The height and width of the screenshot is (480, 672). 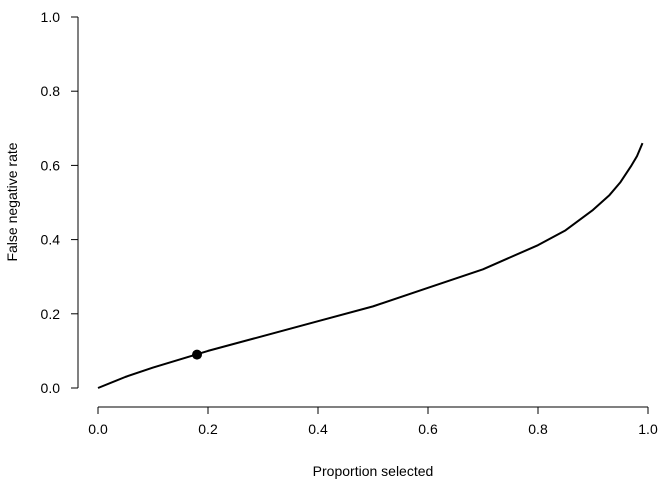 What do you see at coordinates (318, 429) in the screenshot?
I see `x-tick-label: 0.4` at bounding box center [318, 429].